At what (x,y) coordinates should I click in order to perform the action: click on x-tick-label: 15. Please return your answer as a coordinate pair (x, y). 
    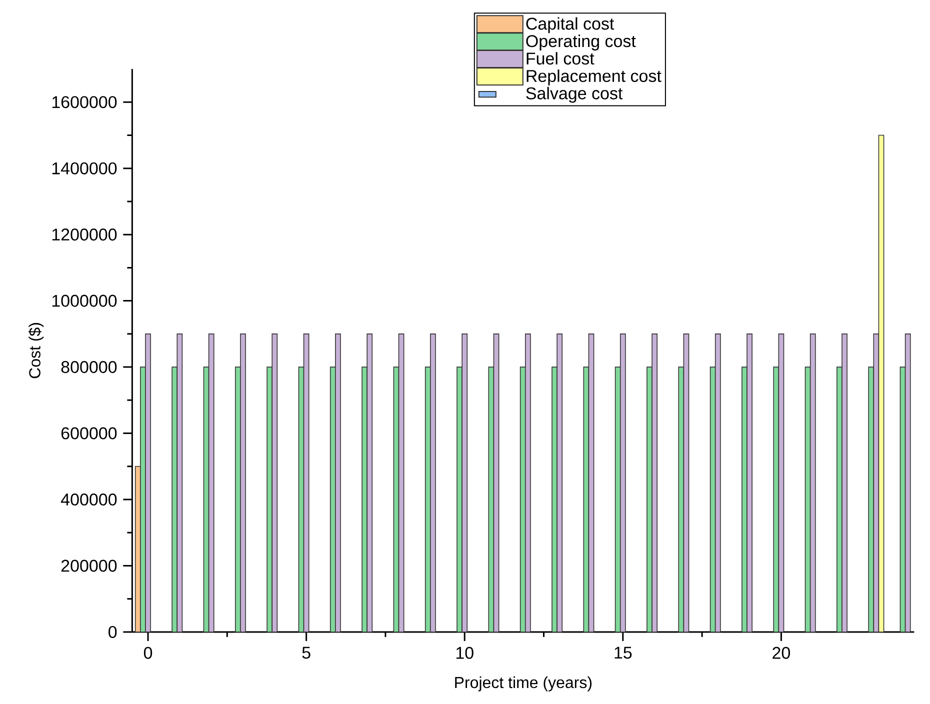
    Looking at the image, I should click on (623, 652).